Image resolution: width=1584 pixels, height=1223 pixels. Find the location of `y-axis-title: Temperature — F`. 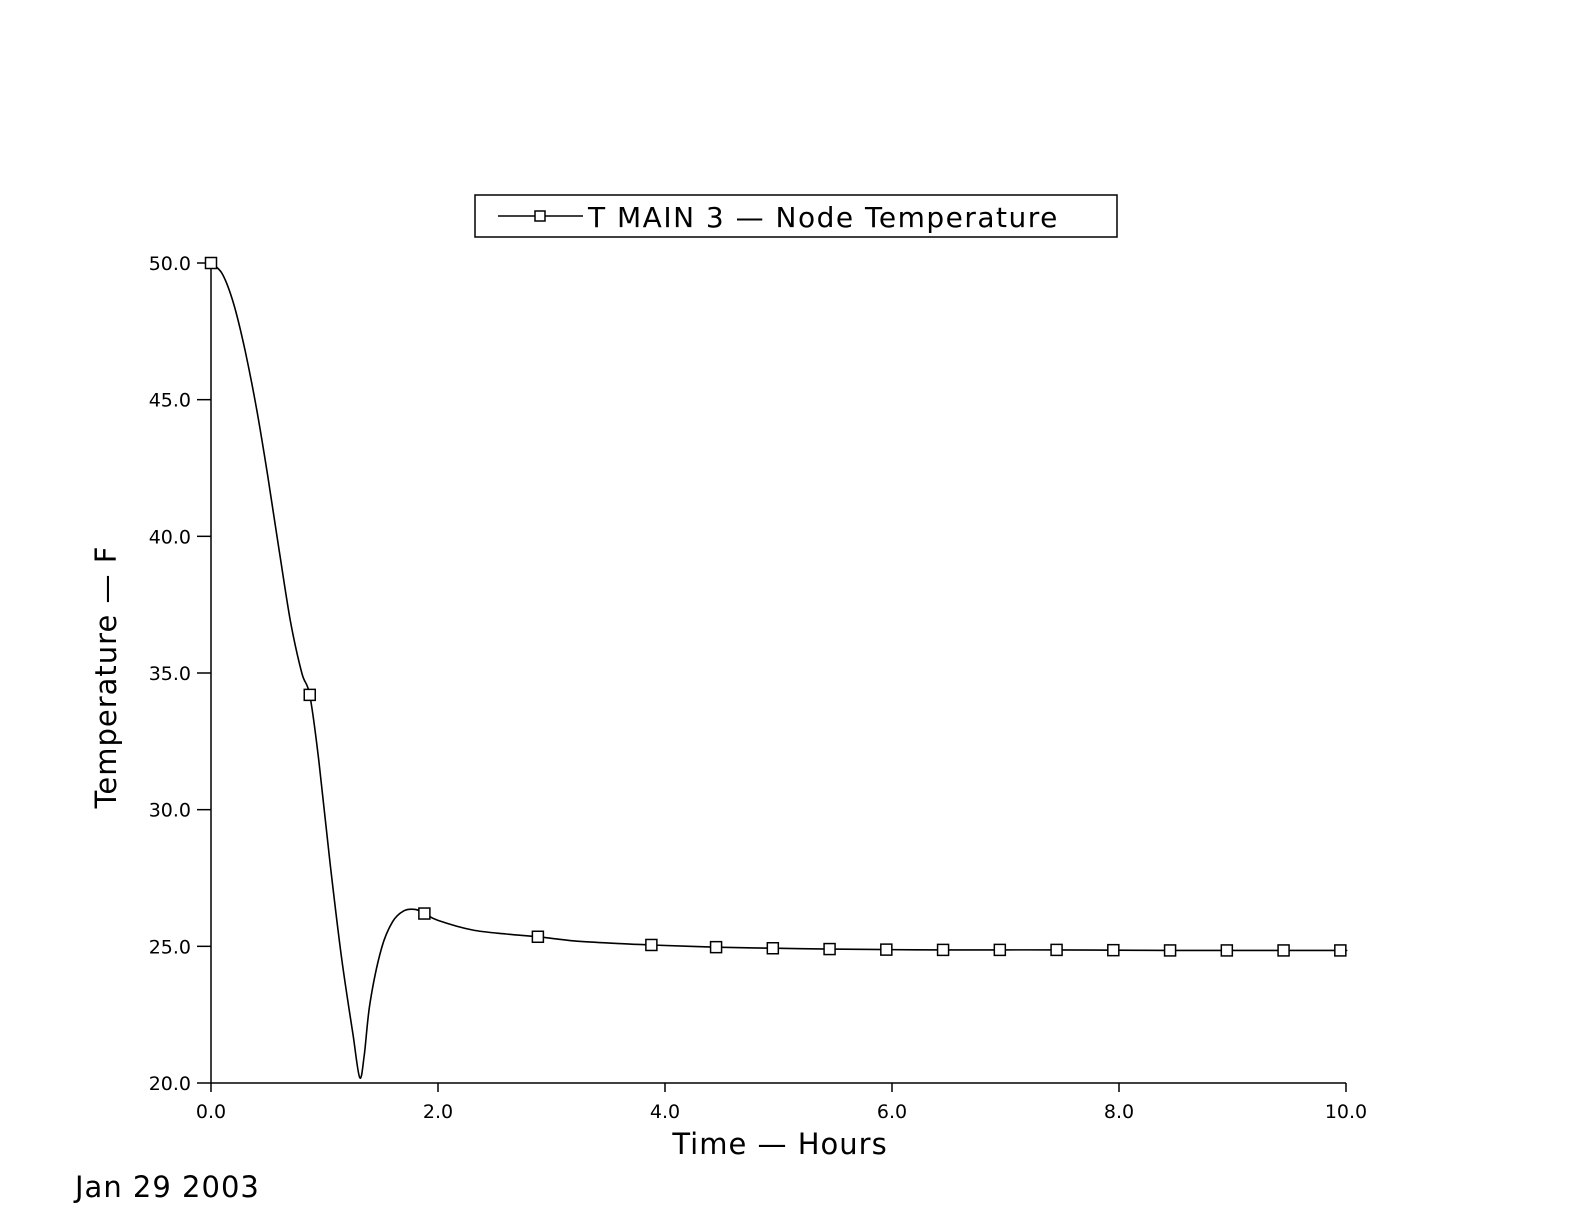

y-axis-title: Temperature — F is located at coordinates (106, 678).